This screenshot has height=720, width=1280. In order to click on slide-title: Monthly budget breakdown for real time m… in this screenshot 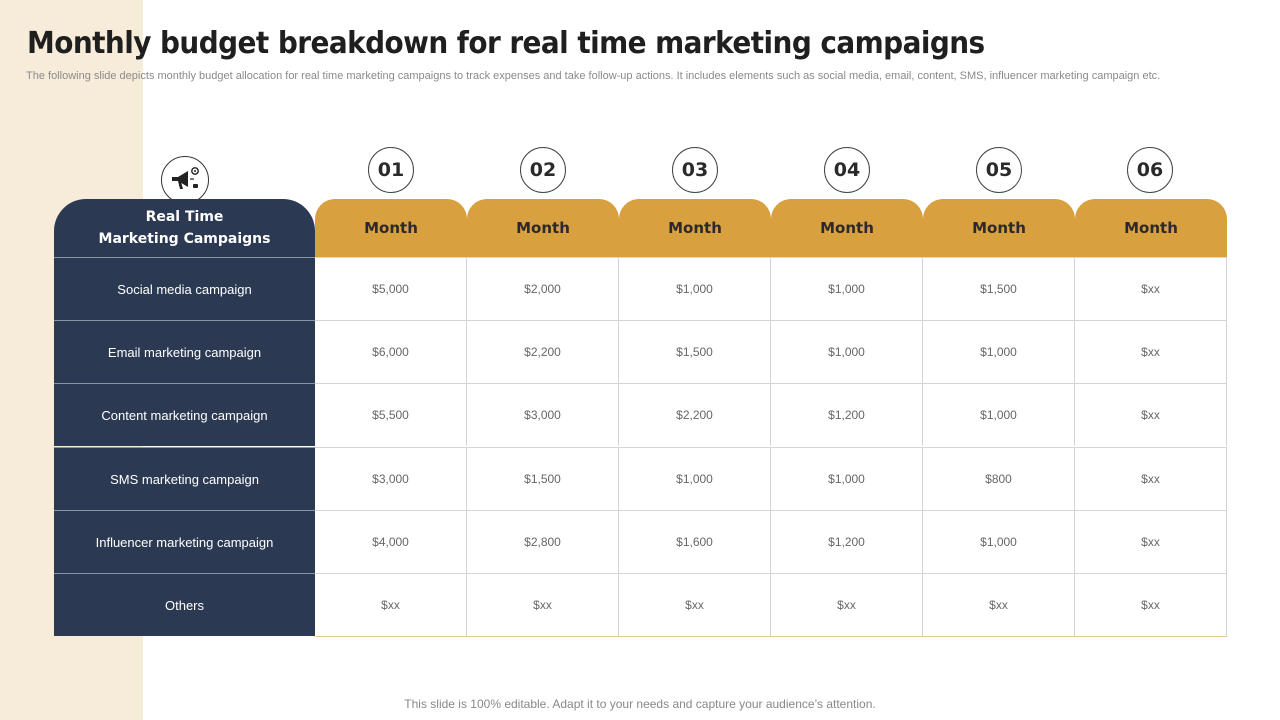, I will do `click(506, 43)`.